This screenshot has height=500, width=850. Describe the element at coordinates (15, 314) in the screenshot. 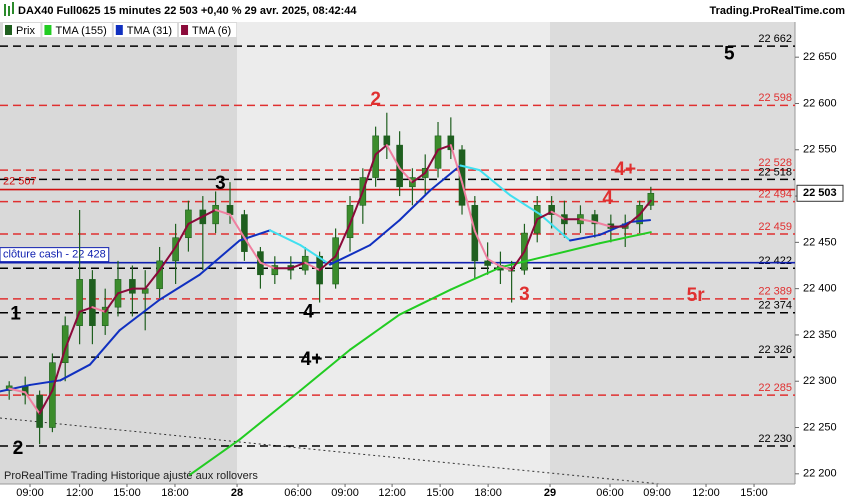

I see `annotation: 1` at that location.